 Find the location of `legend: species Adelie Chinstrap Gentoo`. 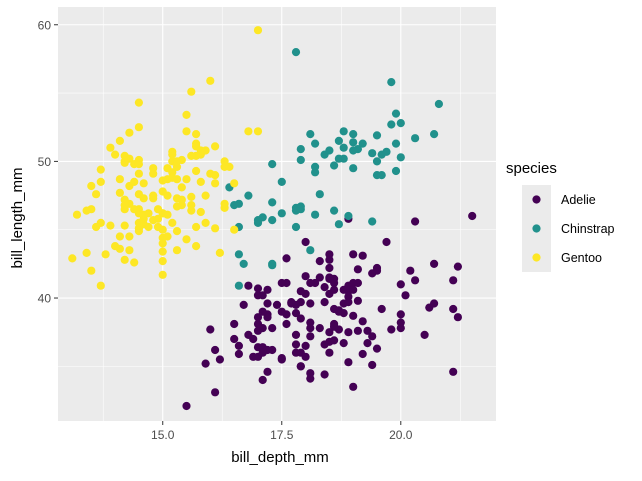

legend: species Adelie Chinstrap Gentoo is located at coordinates (560, 216).